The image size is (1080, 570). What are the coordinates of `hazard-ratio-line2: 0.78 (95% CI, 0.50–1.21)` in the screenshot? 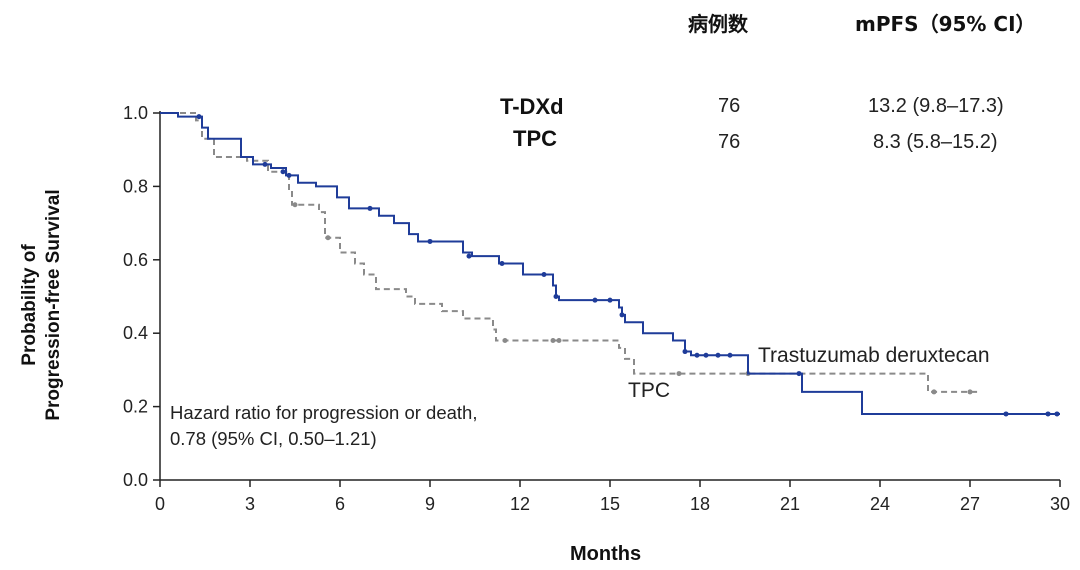 It's located at (273, 438).